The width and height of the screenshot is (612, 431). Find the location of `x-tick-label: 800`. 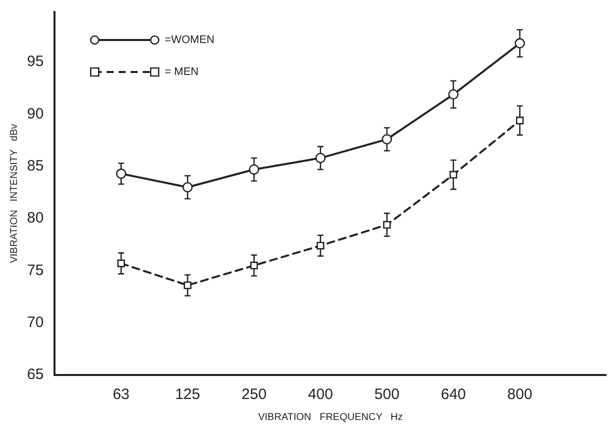

x-tick-label: 800 is located at coordinates (519, 395).